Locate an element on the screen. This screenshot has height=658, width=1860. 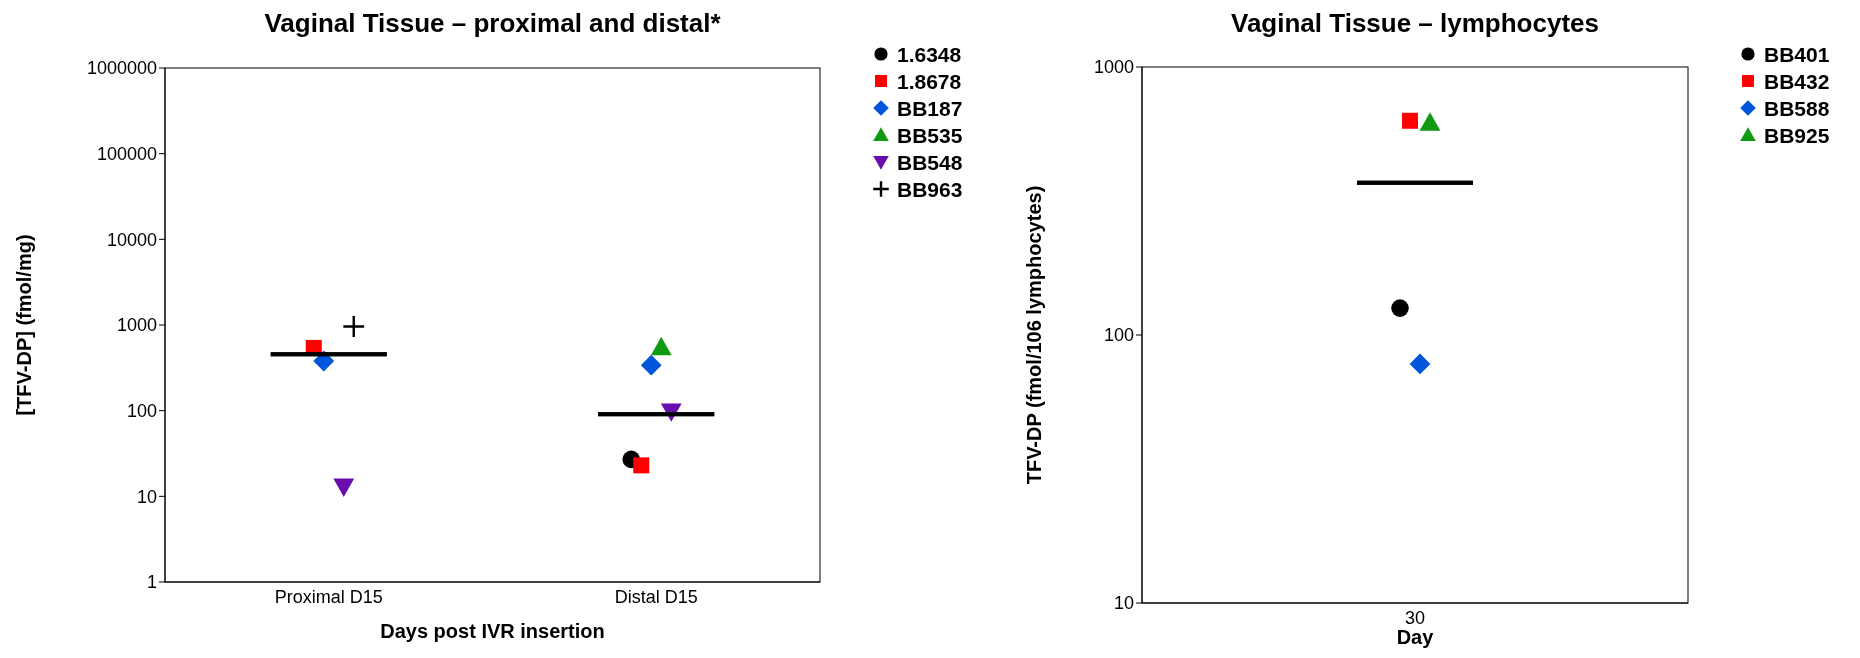
y-axis-title: TFV-DP (fmol/106 lymphocytes) is located at coordinates (1034, 335).